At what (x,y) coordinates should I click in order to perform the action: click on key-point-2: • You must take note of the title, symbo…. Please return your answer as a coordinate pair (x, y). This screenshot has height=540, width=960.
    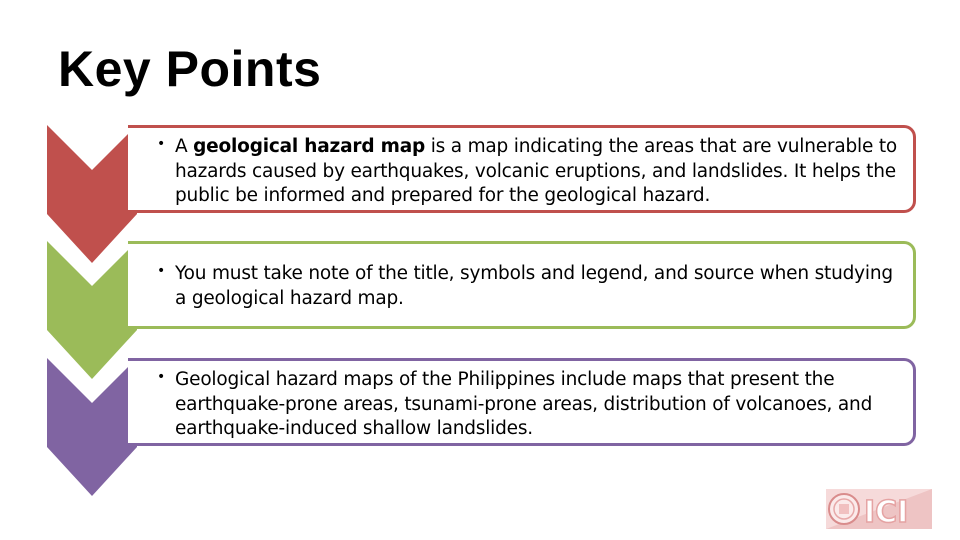
    Looking at the image, I should click on (531, 286).